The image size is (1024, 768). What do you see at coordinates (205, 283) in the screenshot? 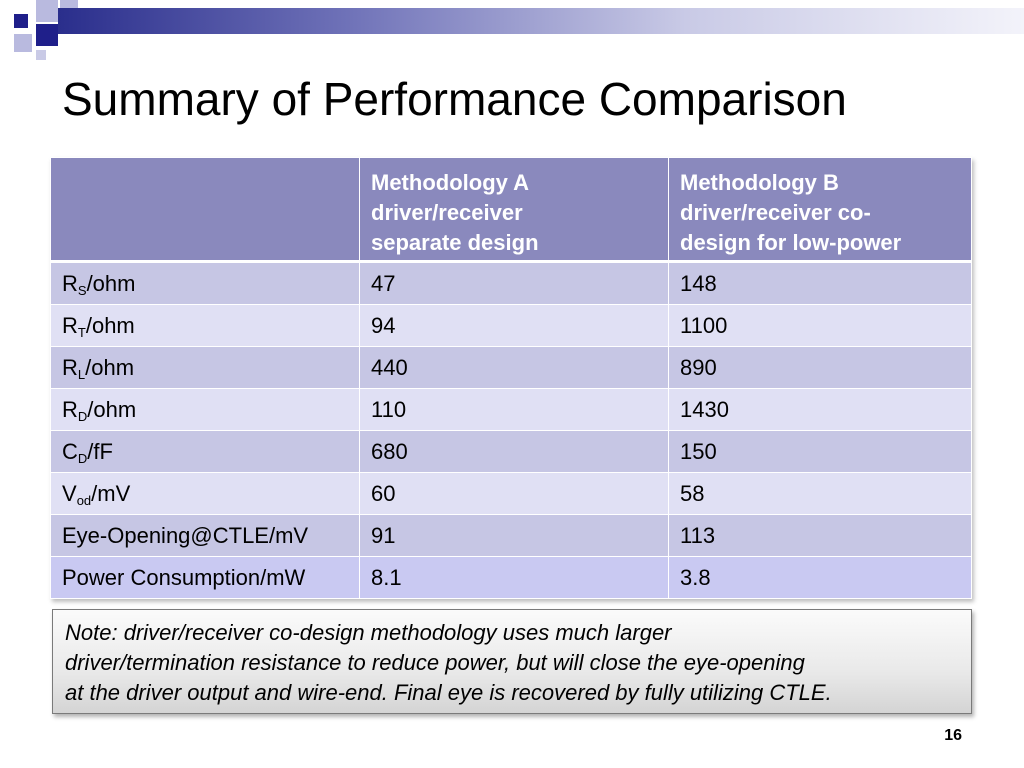
I see `row-label: RS/ohm` at bounding box center [205, 283].